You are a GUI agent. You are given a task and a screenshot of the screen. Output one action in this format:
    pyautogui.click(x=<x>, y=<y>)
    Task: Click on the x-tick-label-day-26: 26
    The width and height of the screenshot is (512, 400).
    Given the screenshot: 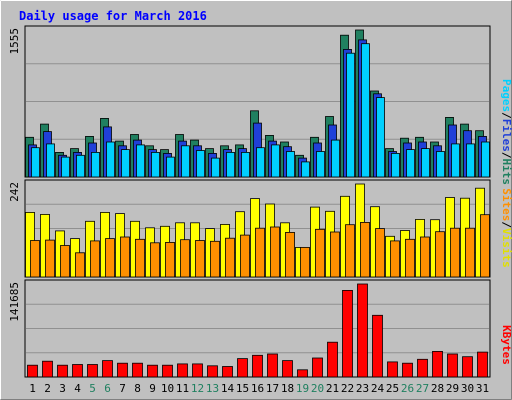 What is the action you would take?
    pyautogui.click(x=407, y=388)
    